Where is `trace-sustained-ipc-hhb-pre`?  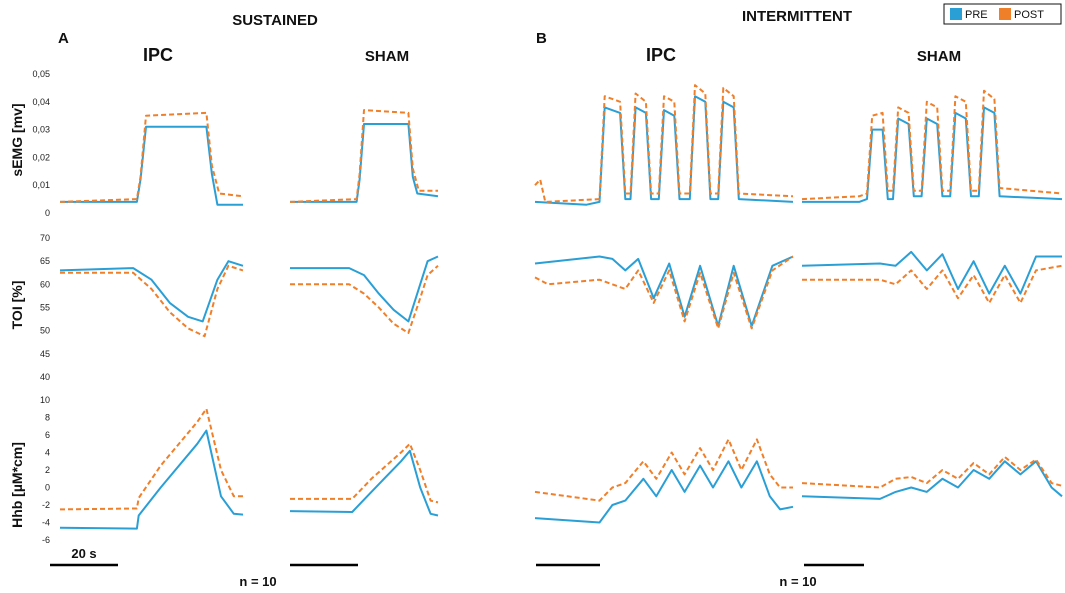
trace-sustained-ipc-hhb-pre is located at coordinates (151, 479).